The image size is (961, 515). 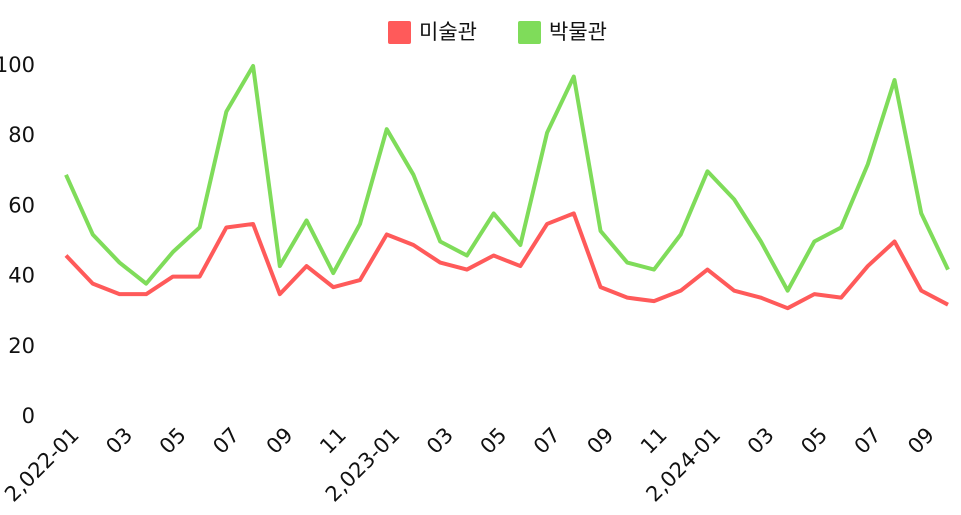 What do you see at coordinates (21, 205) in the screenshot?
I see `y-tick-label: 60` at bounding box center [21, 205].